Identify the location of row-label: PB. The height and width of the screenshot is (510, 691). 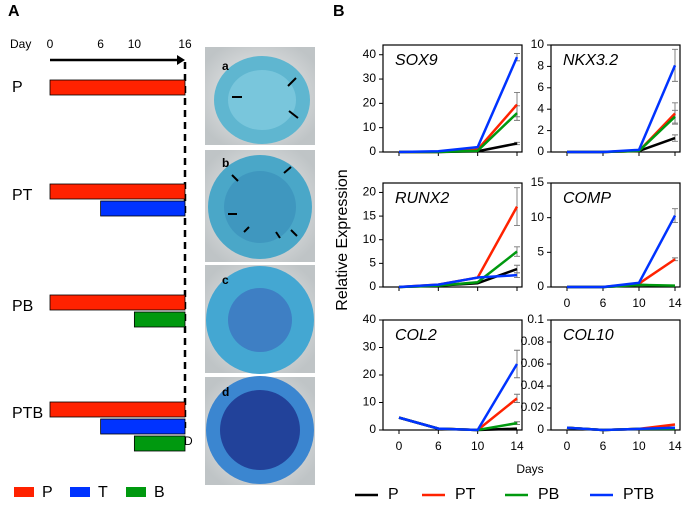
(22, 306).